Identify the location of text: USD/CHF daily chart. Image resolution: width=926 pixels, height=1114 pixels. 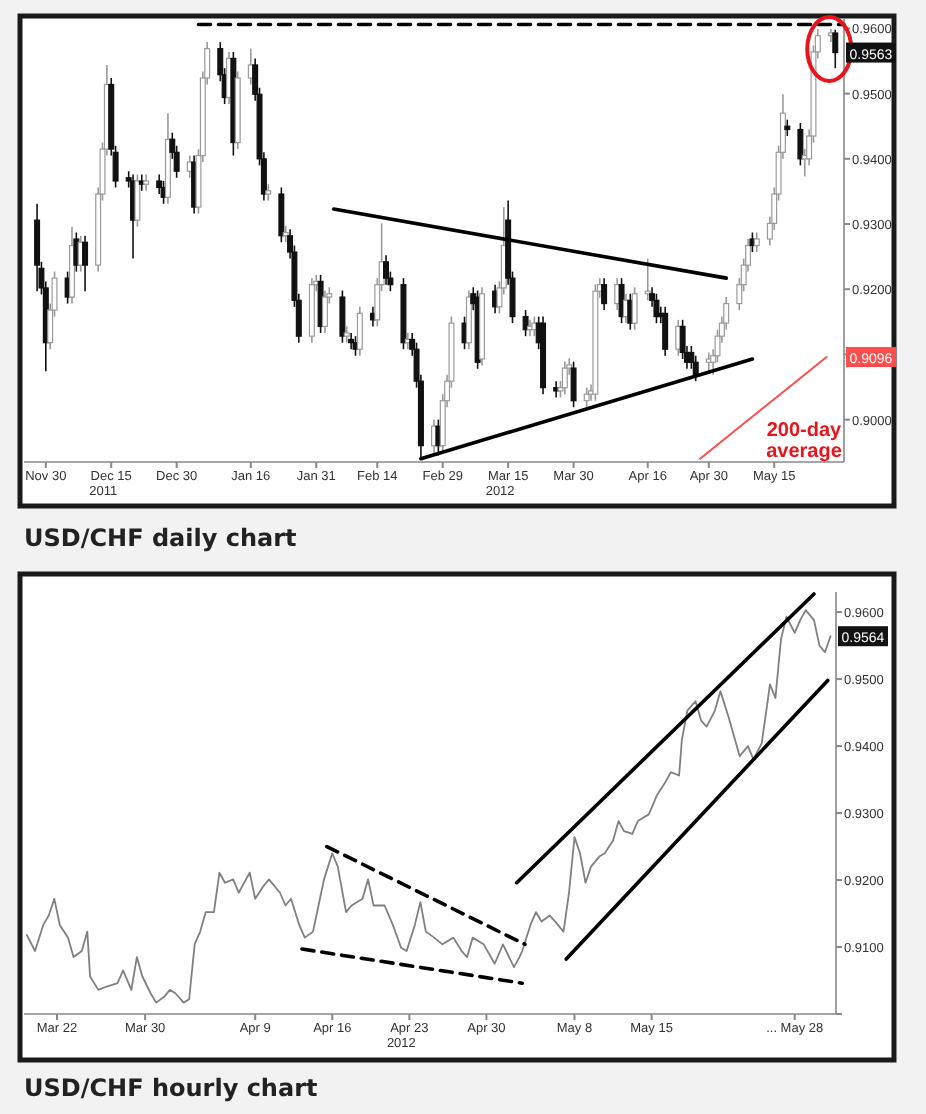
(161, 538).